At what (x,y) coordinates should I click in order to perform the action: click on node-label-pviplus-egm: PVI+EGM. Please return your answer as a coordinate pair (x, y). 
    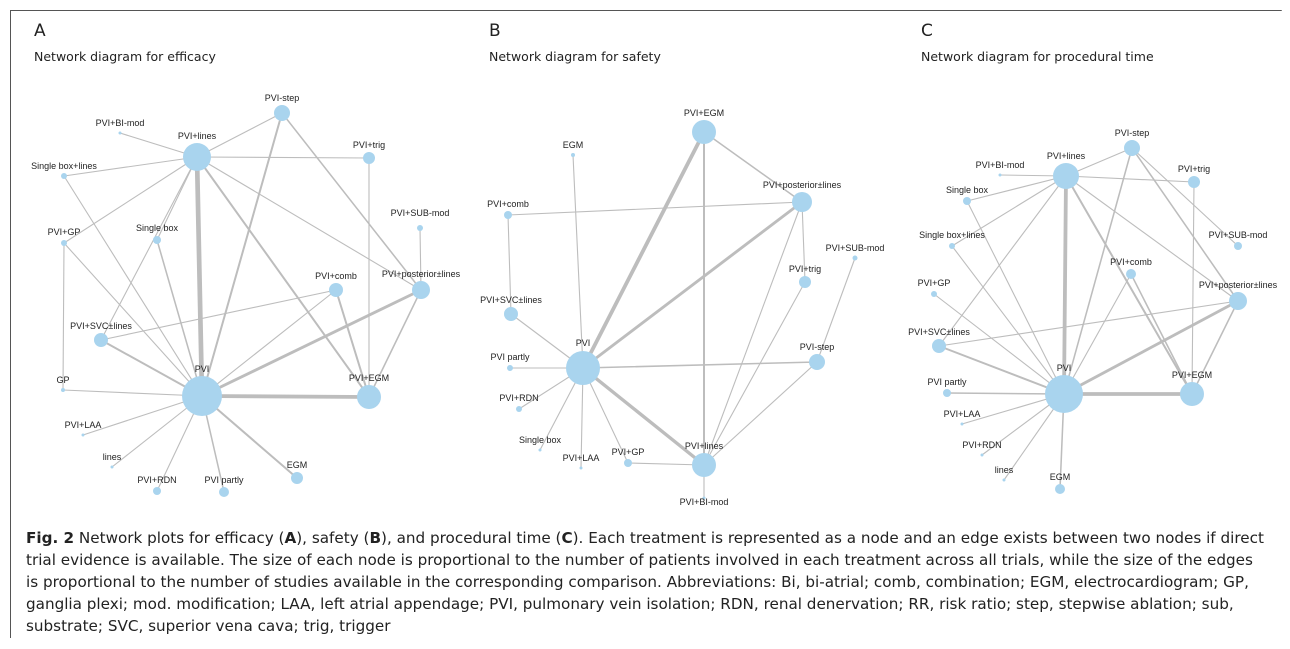
    Looking at the image, I should click on (369, 378).